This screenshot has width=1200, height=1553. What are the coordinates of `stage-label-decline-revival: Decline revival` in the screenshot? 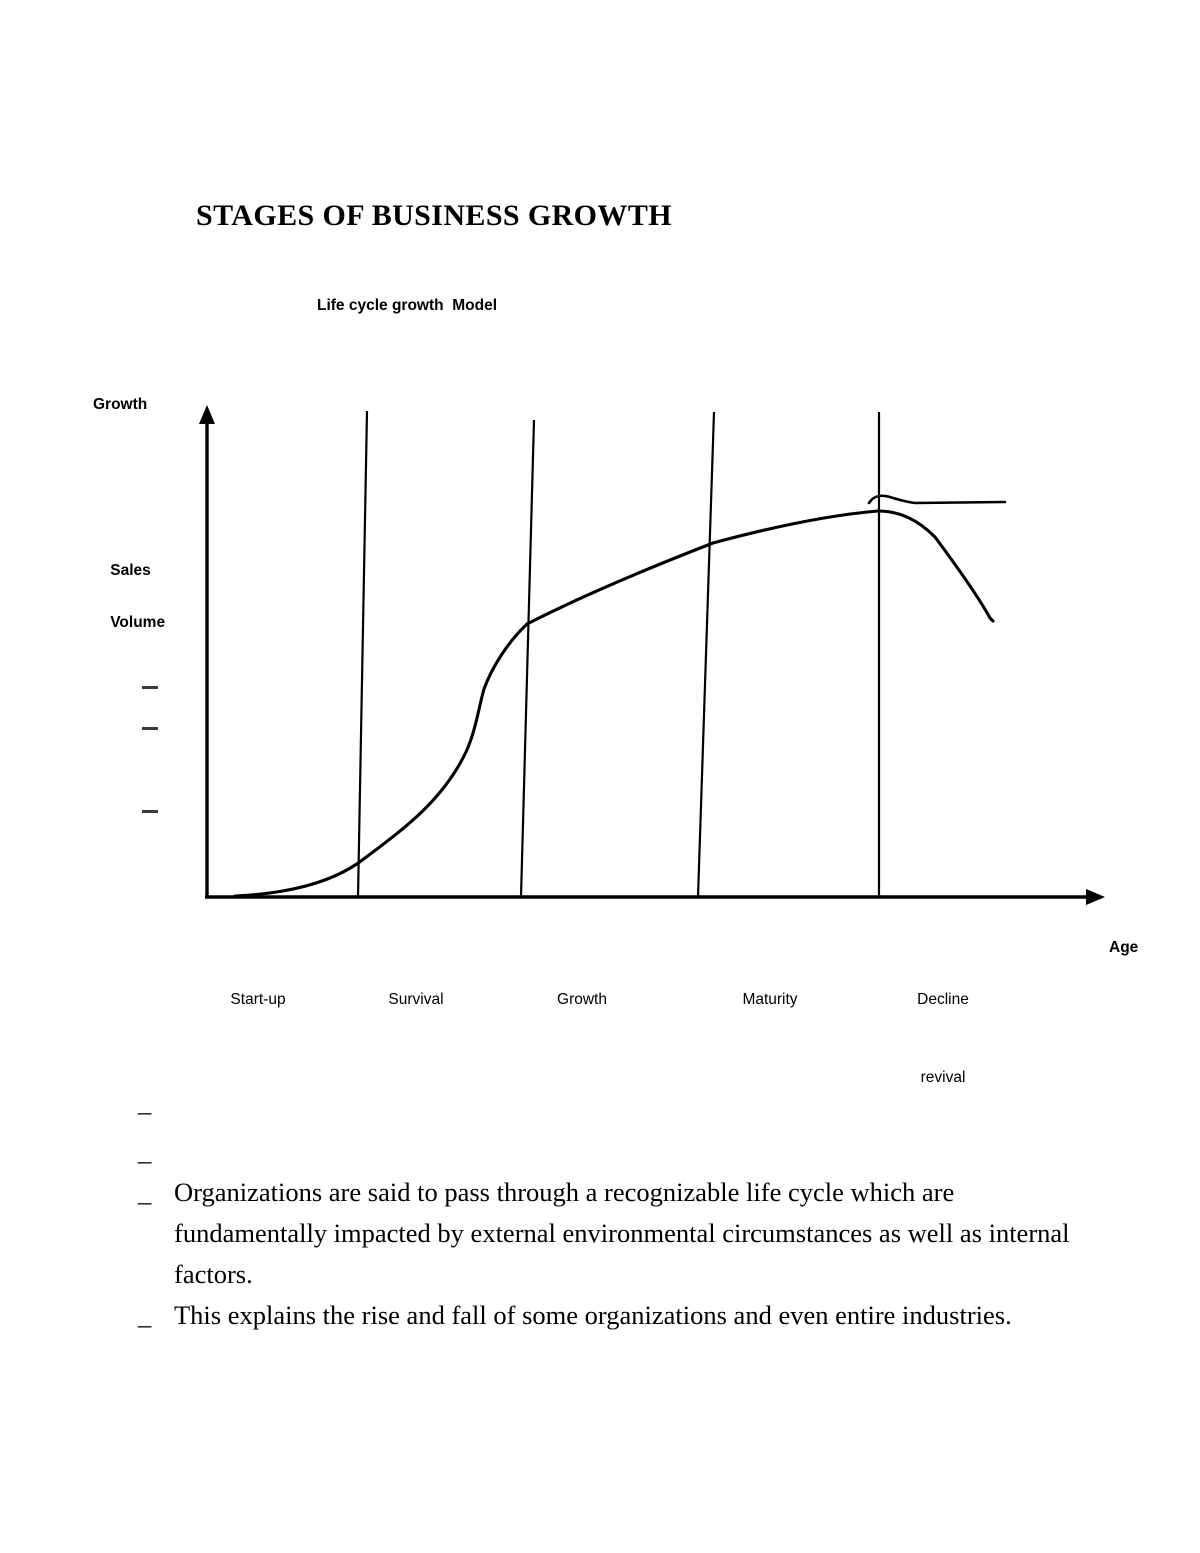 It's located at (943, 1039).